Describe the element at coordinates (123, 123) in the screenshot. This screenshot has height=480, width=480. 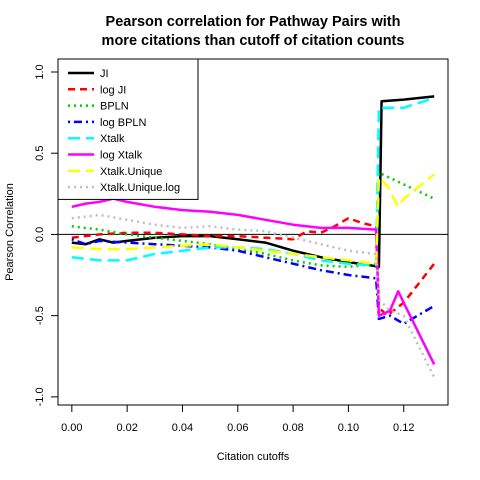
I see `legend-label-log-bpln: log BPLN` at that location.